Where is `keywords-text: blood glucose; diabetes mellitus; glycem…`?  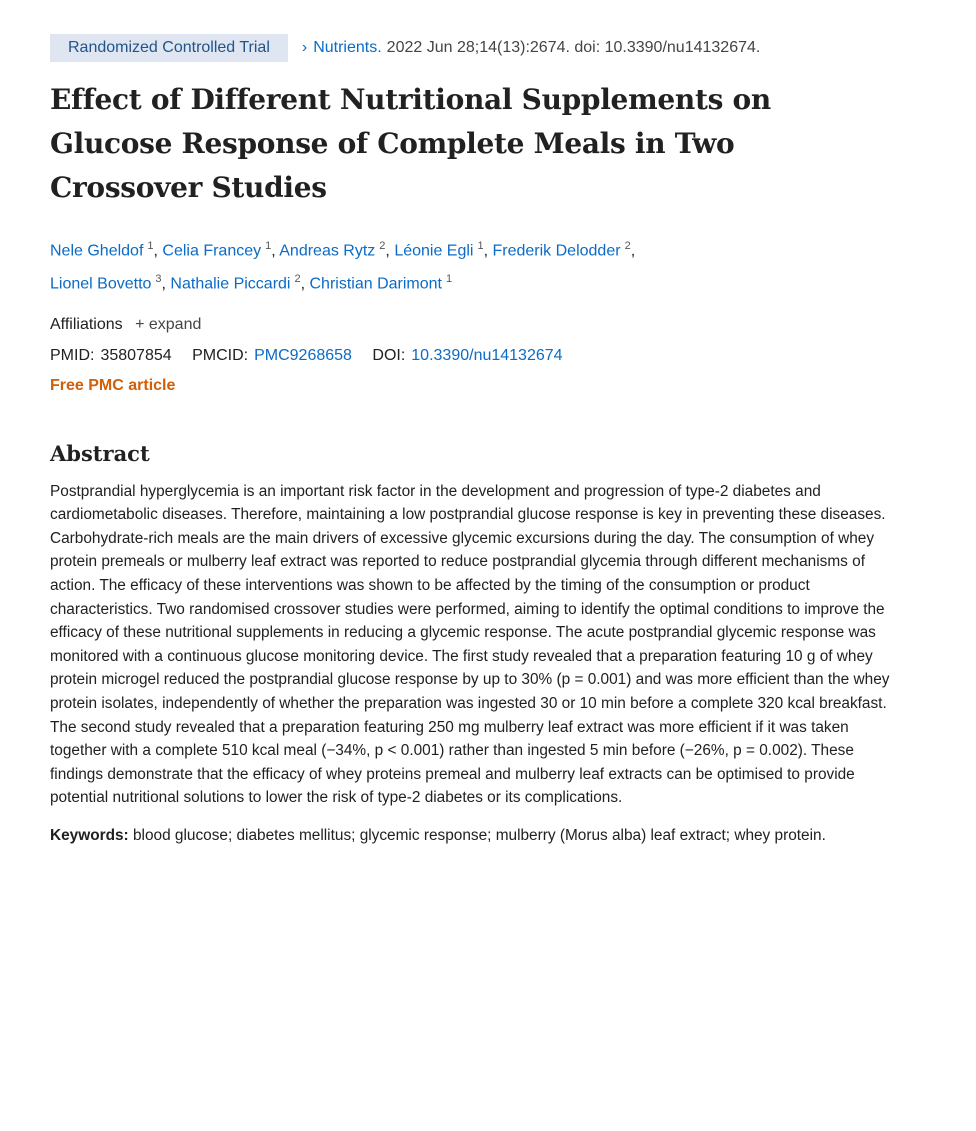
keywords-text: blood glucose; diabetes mellitus; glycem… is located at coordinates (479, 835).